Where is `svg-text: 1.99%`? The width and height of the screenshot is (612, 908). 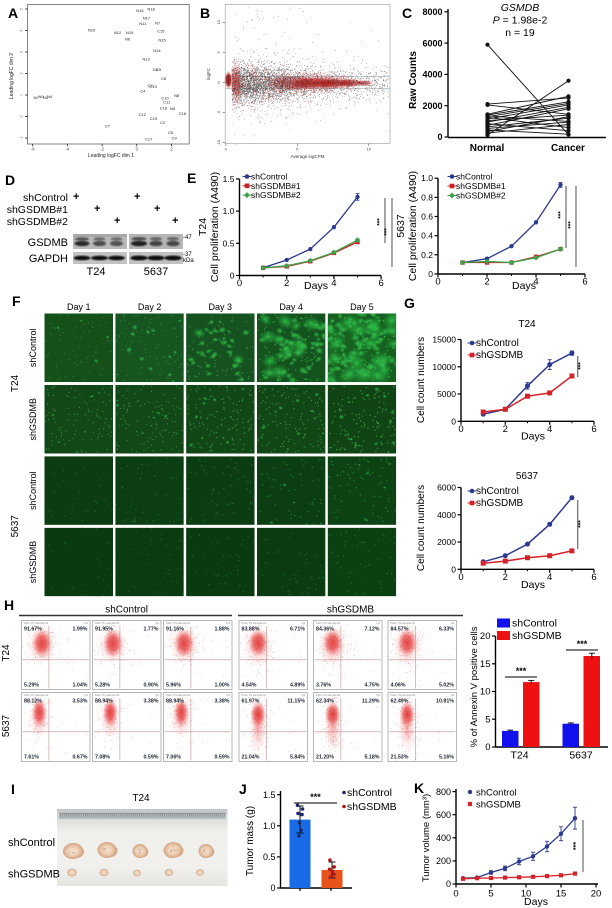
svg-text: 1.99% is located at coordinates (79, 630).